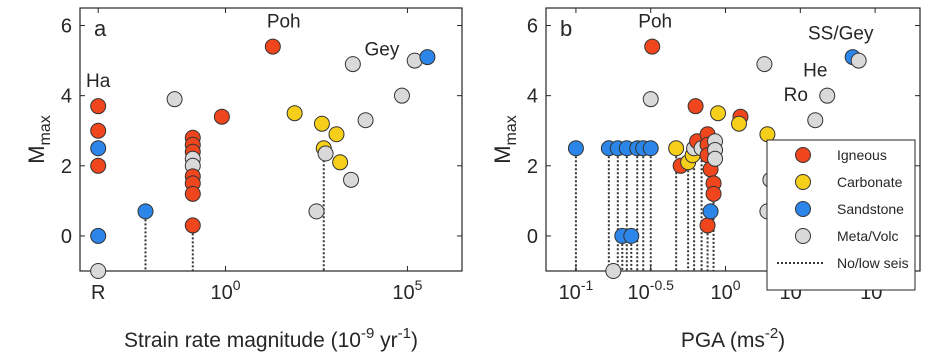 The image size is (950, 362). Describe the element at coordinates (532, 27) in the screenshot. I see `panel-b-ytick-label: 6` at that location.